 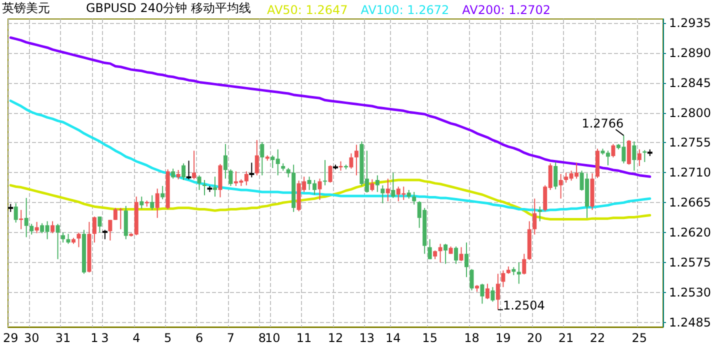 I want to click on chart-subtitle: GBPUSD 240分钟 移动平均线, so click(x=168, y=8).